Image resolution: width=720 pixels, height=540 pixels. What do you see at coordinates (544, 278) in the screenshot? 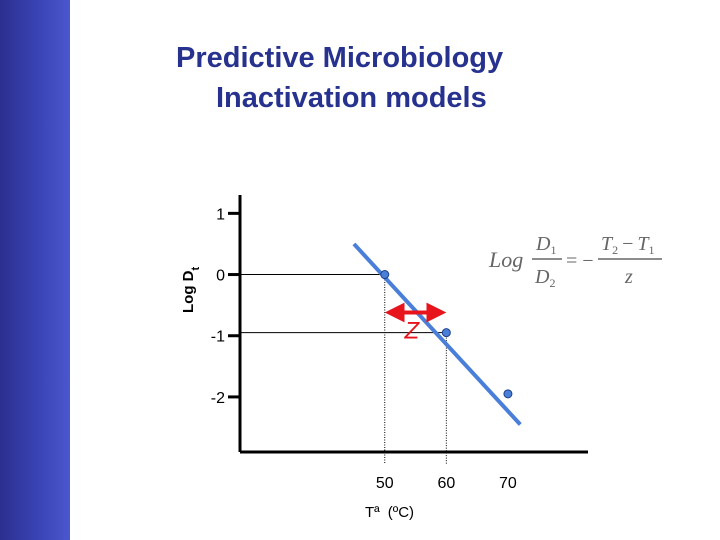
I see `formula-den-left: D2` at bounding box center [544, 278].